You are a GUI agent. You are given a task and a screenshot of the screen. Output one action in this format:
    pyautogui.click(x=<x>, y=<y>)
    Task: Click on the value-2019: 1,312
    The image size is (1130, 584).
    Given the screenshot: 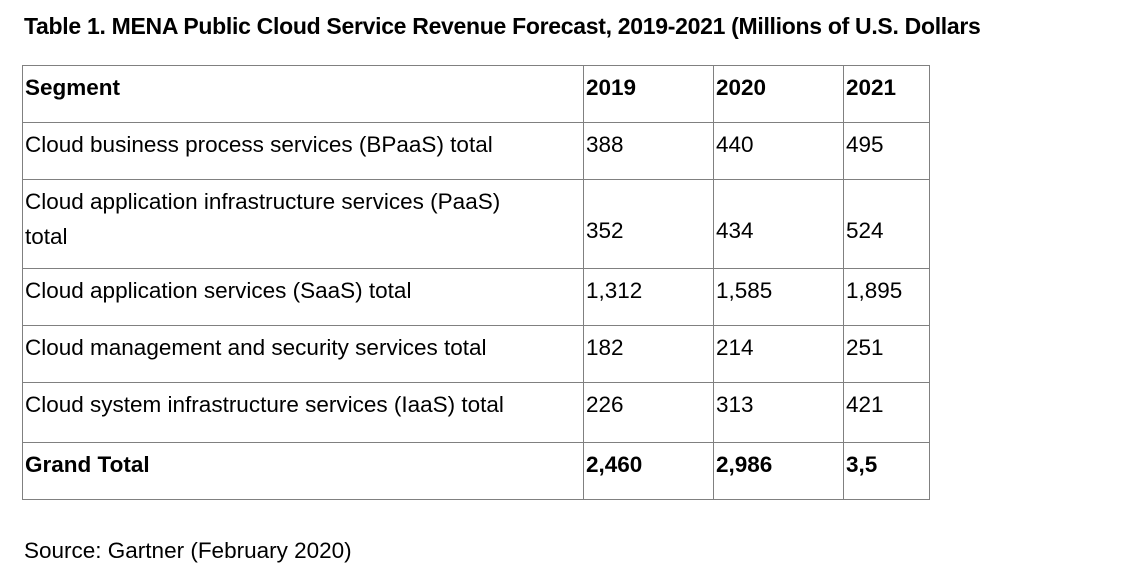 What is the action you would take?
    pyautogui.click(x=648, y=297)
    